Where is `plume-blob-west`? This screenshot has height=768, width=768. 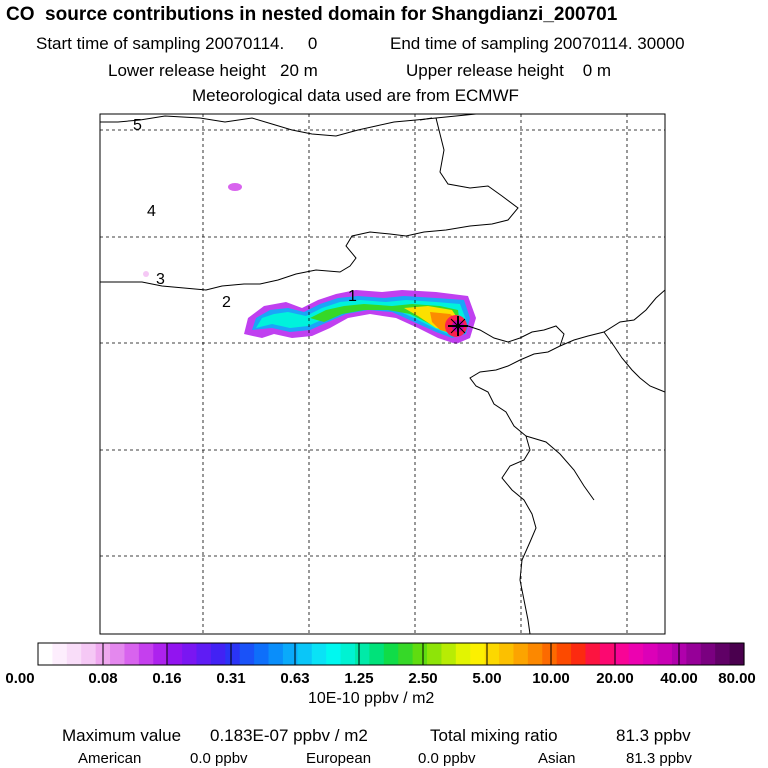
plume-blob-west is located at coordinates (146, 274).